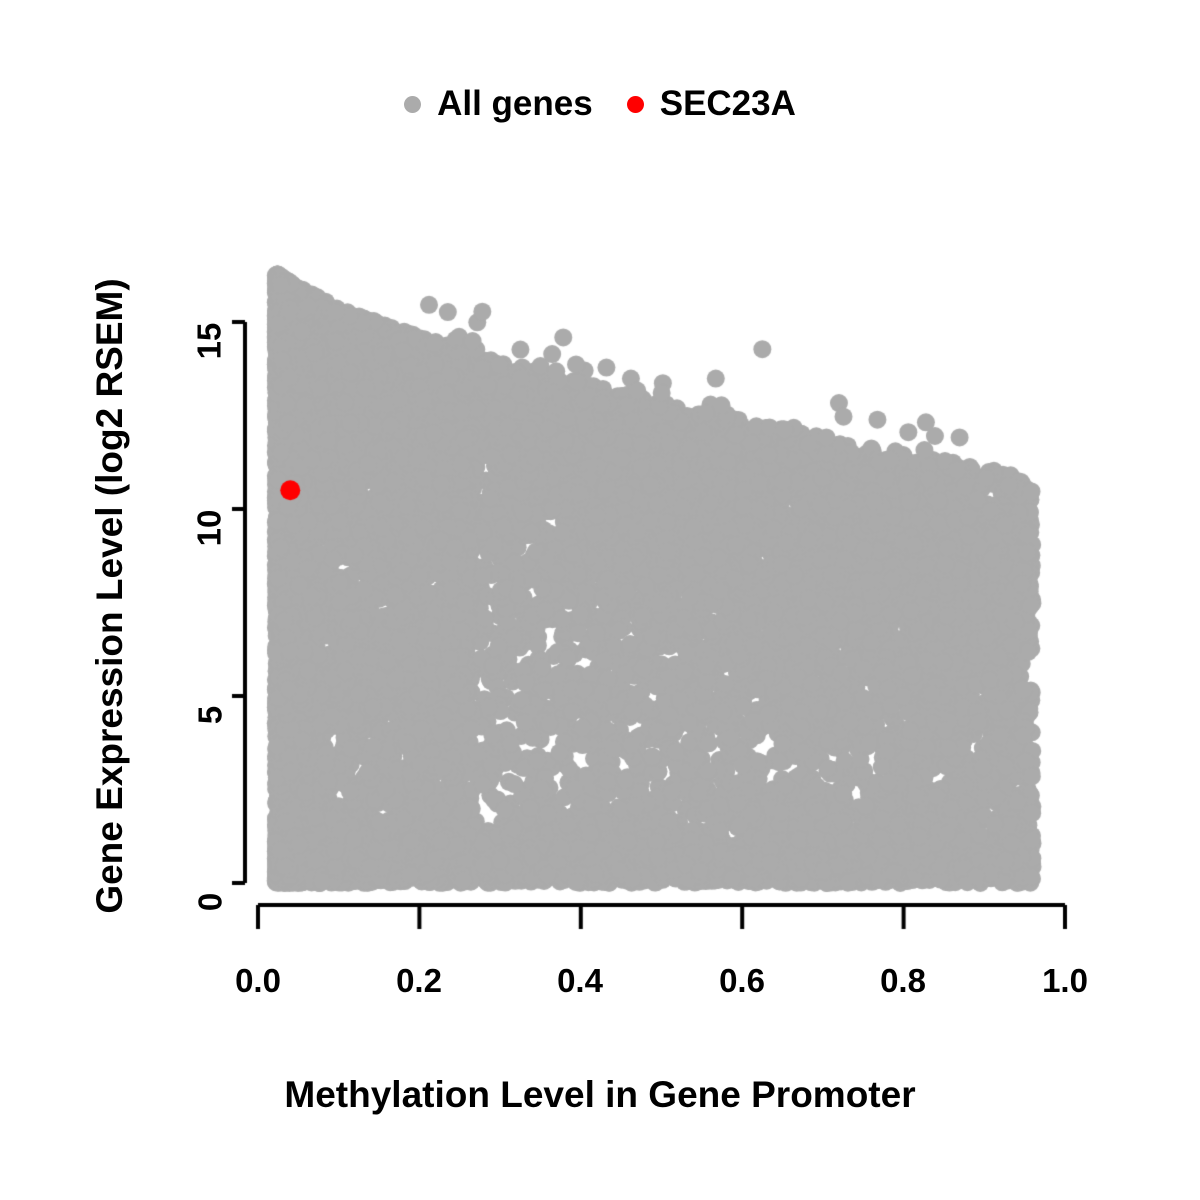 This screenshot has width=1200, height=1200. I want to click on legend-label-all-genes: All genes, so click(515, 103).